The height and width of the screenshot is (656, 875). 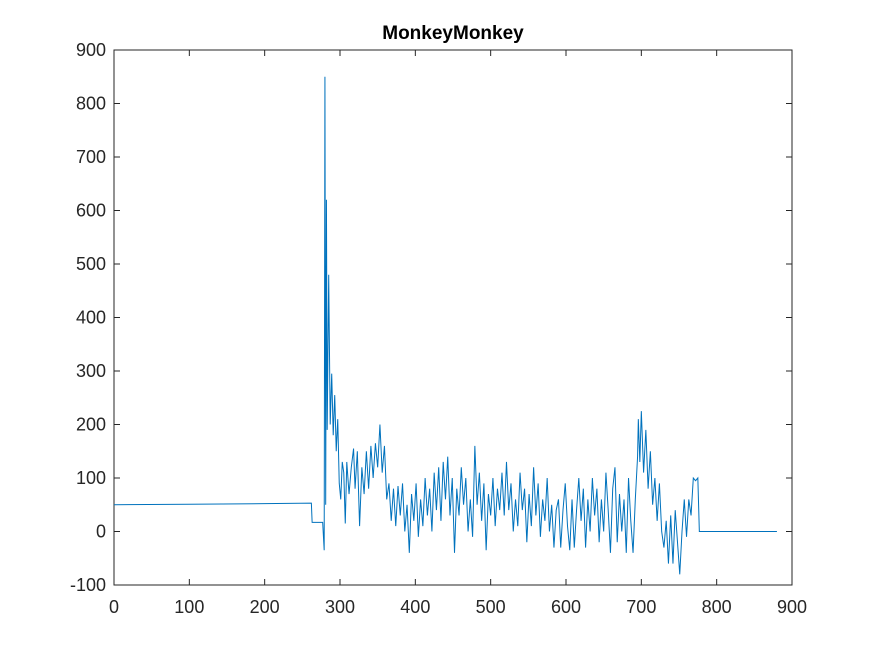 What do you see at coordinates (566, 607) in the screenshot?
I see `x-tick-label: 600` at bounding box center [566, 607].